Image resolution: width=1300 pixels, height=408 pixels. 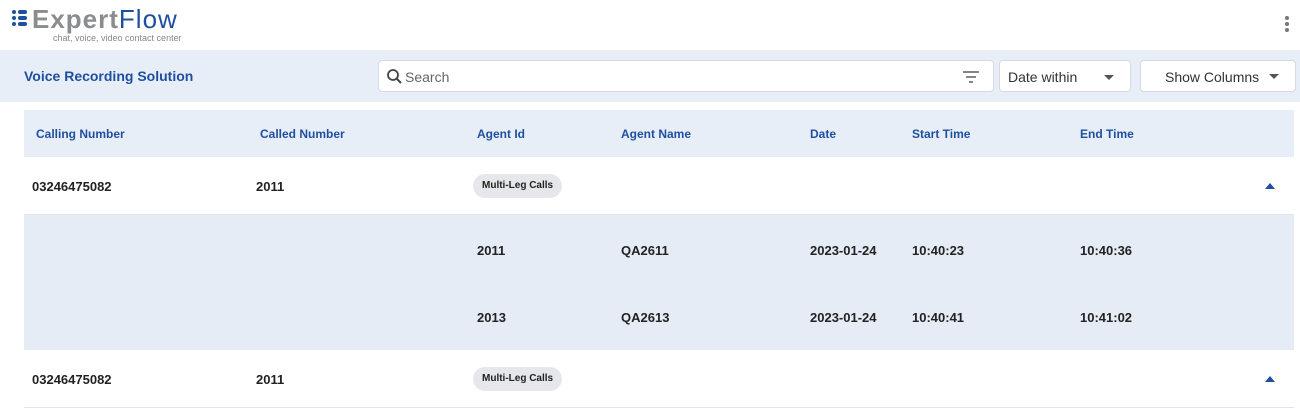 What do you see at coordinates (1106, 250) in the screenshot?
I see `end-time: 10:40:36` at bounding box center [1106, 250].